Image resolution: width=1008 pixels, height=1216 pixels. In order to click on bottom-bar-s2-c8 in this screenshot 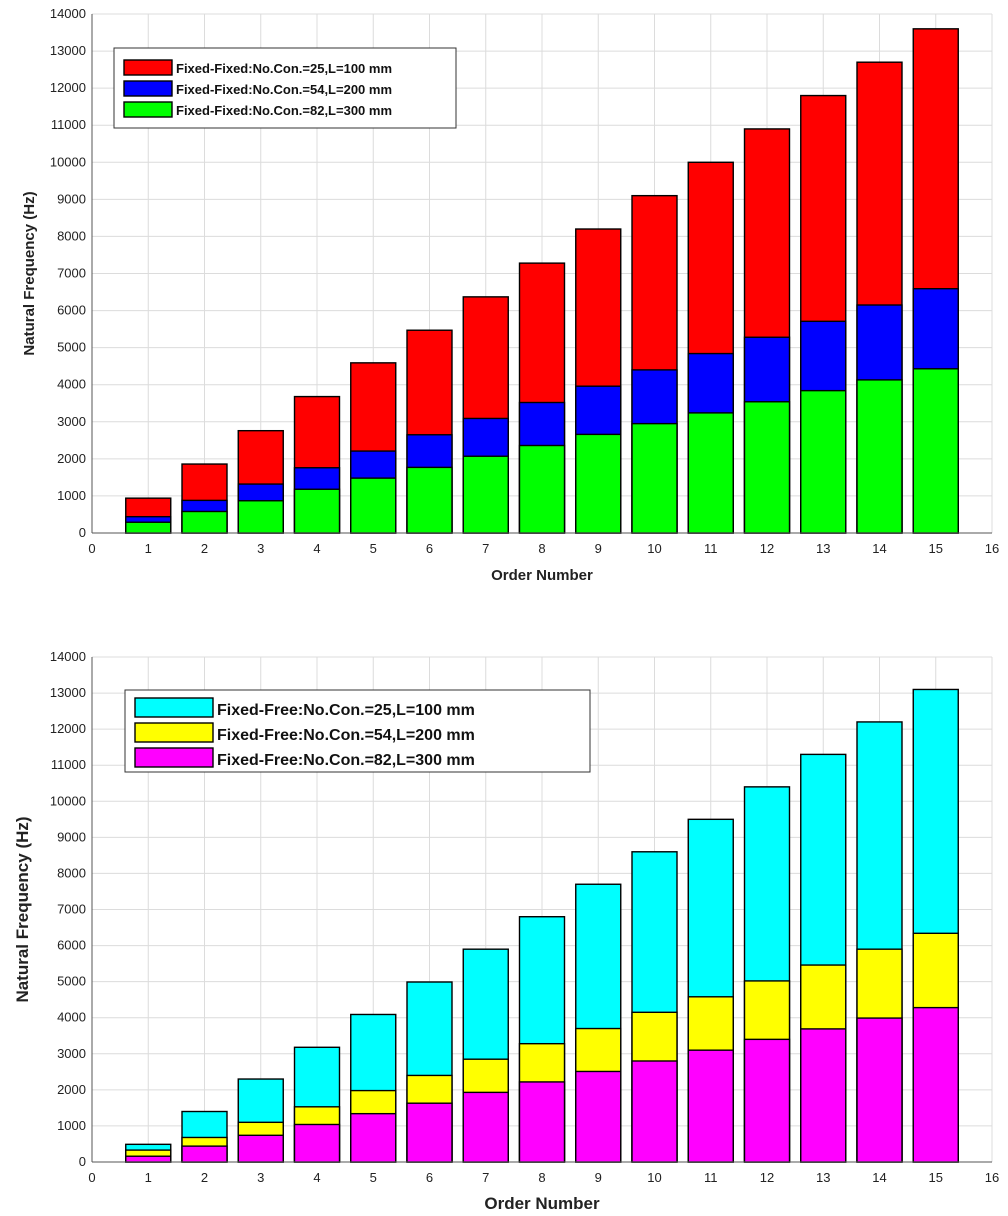, I will do `click(542, 1122)`.